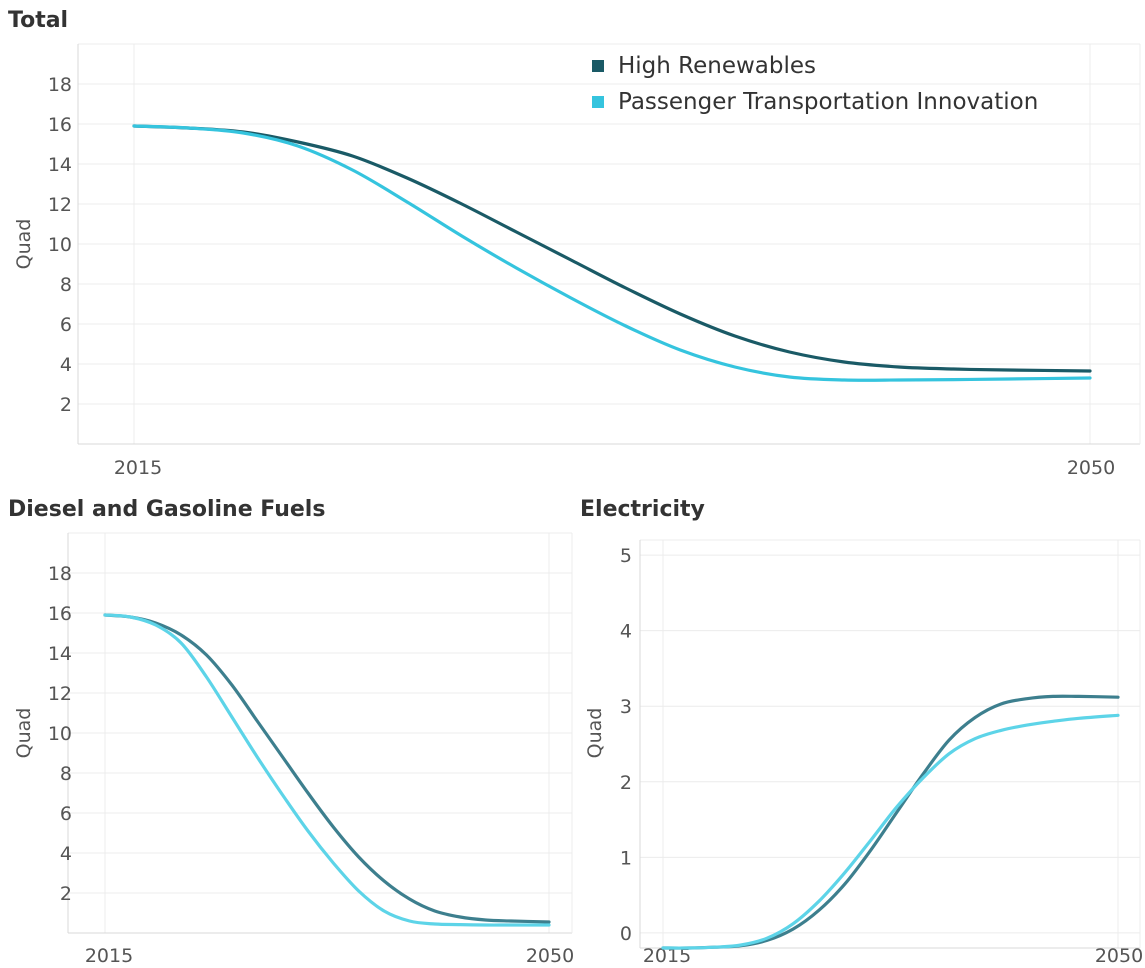  Describe the element at coordinates (60, 694) in the screenshot. I see `diesel-y-tick-label: 12` at that location.